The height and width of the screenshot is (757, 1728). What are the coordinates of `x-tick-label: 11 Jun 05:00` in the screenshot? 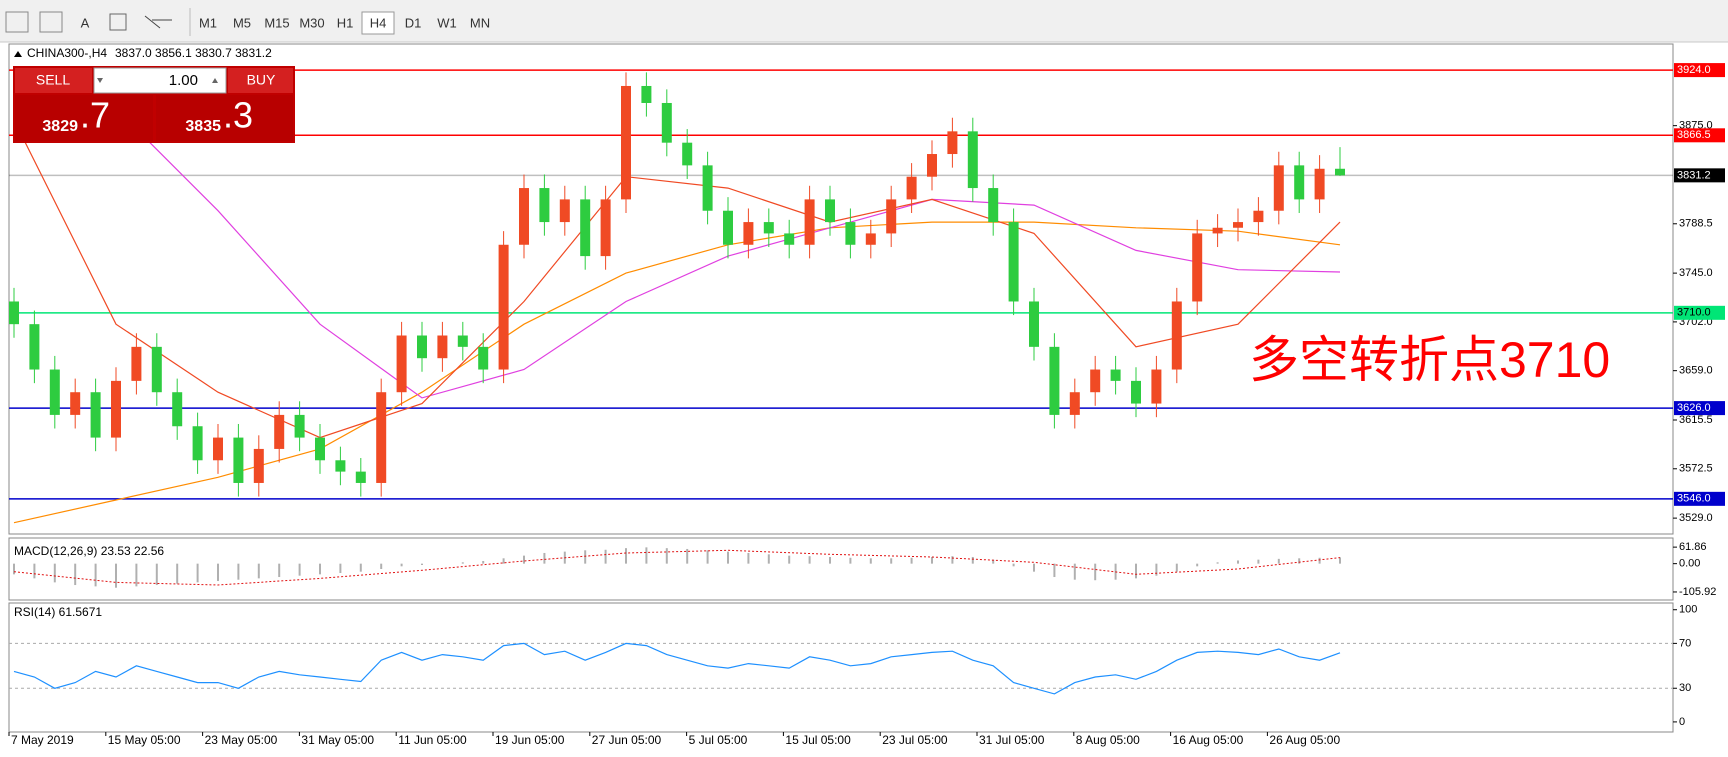 It's located at (432, 740).